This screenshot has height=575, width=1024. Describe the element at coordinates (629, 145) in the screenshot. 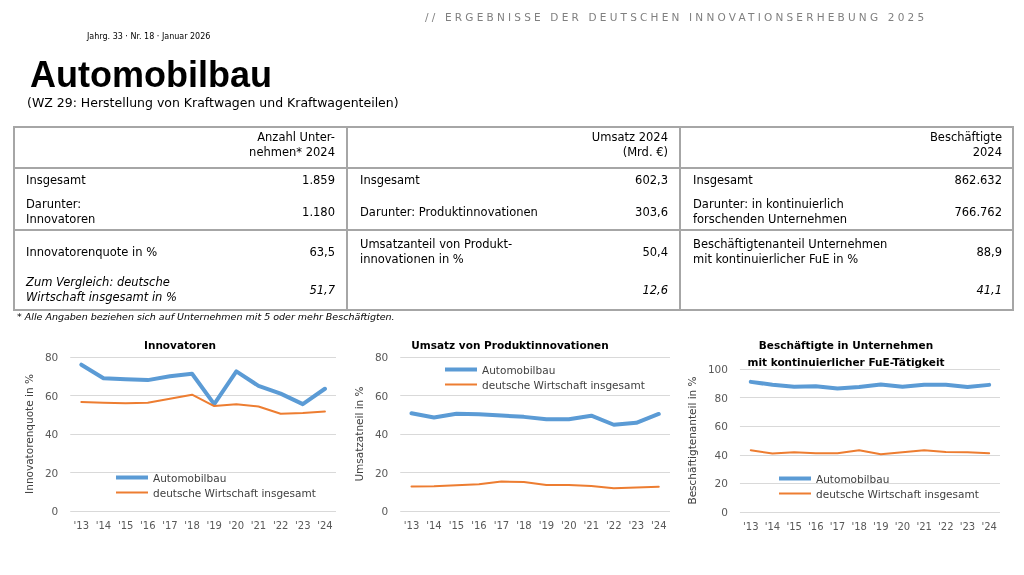

I see `text: Umsatz 2024 (Mrd. €)` at that location.